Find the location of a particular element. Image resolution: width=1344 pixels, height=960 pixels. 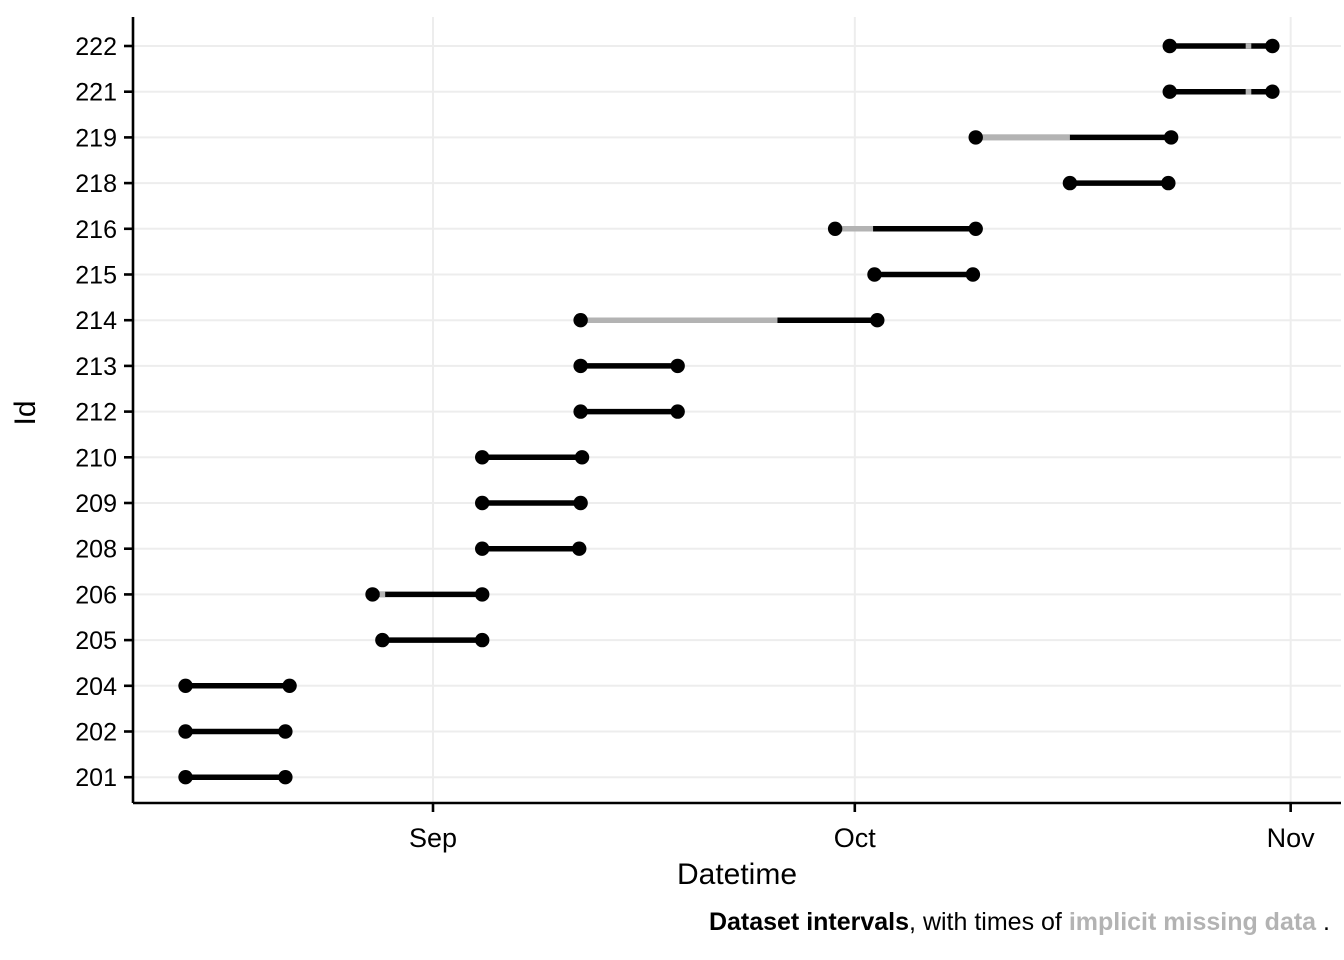

y-tick-label: 204 is located at coordinates (96, 687).